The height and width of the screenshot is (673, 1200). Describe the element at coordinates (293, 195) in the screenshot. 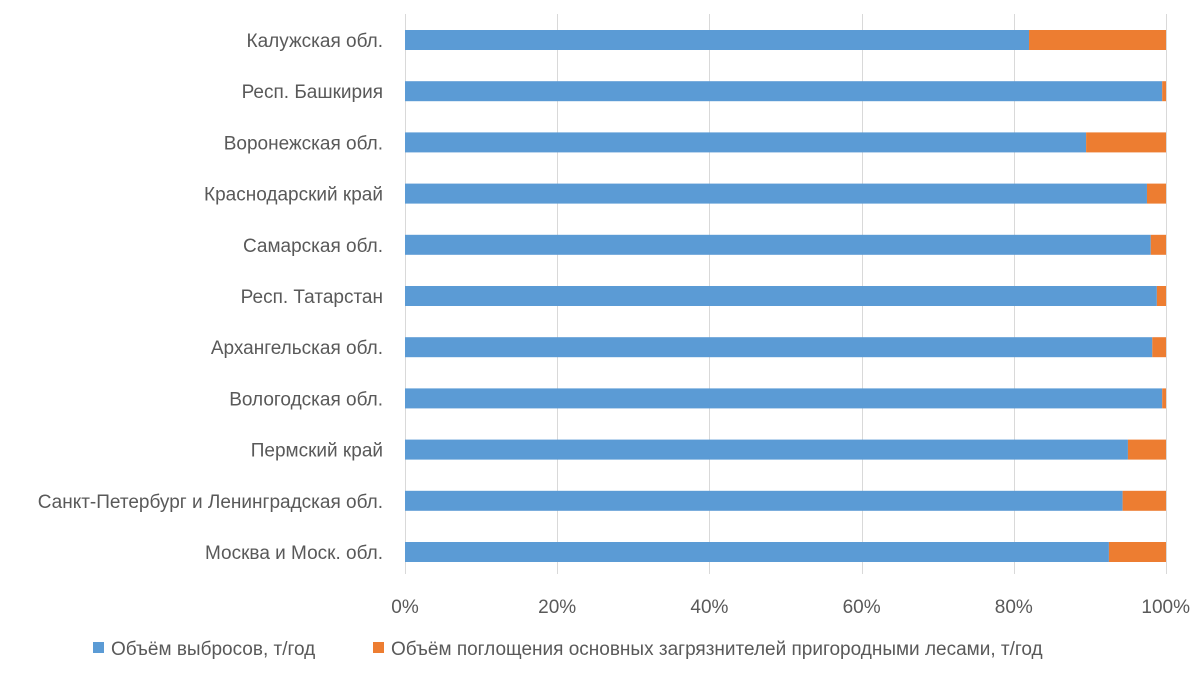

I see `category-label: Краснодарский край` at that location.